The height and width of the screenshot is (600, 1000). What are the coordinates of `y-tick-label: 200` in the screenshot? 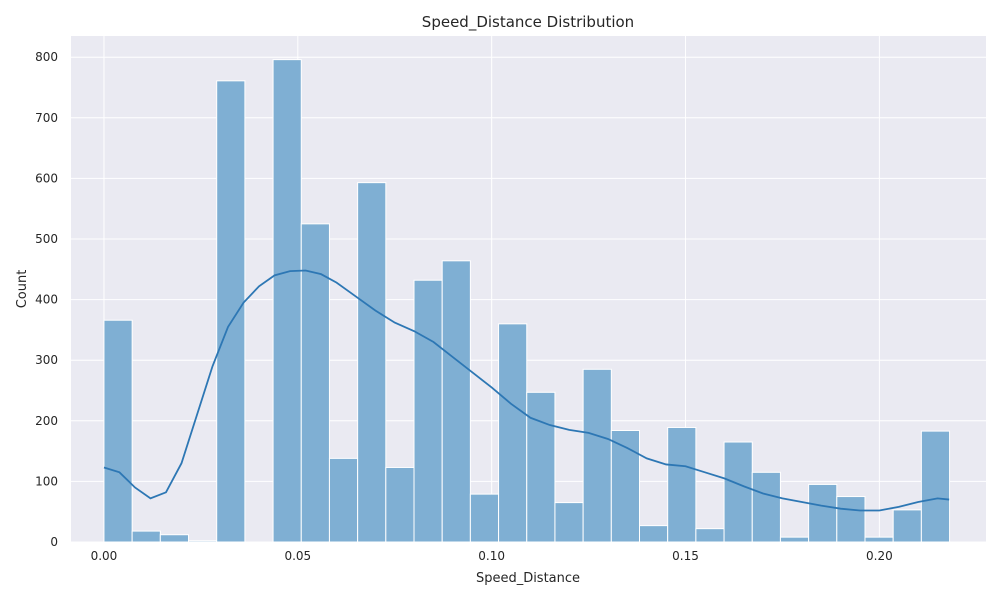 It's located at (46, 421).